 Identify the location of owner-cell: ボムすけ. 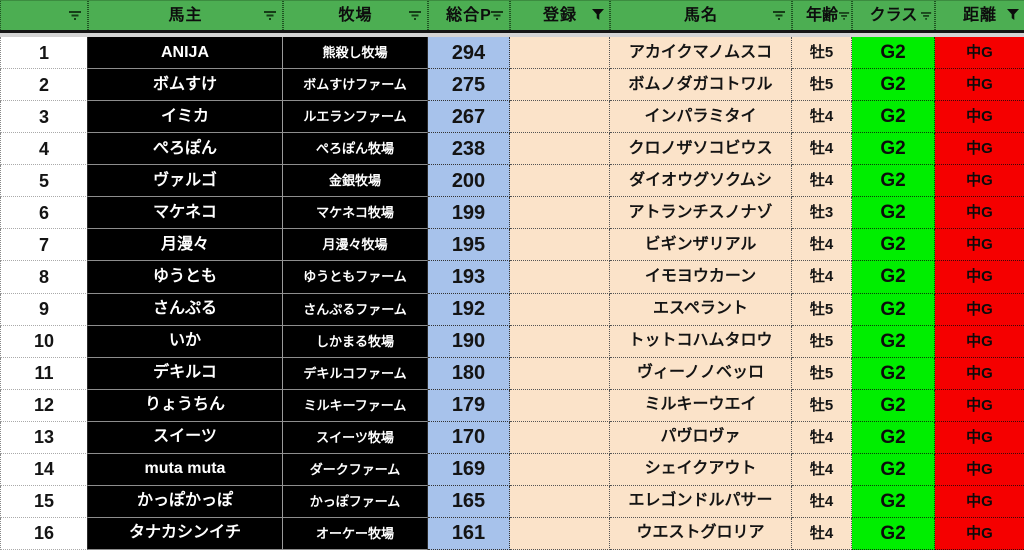
(185, 85).